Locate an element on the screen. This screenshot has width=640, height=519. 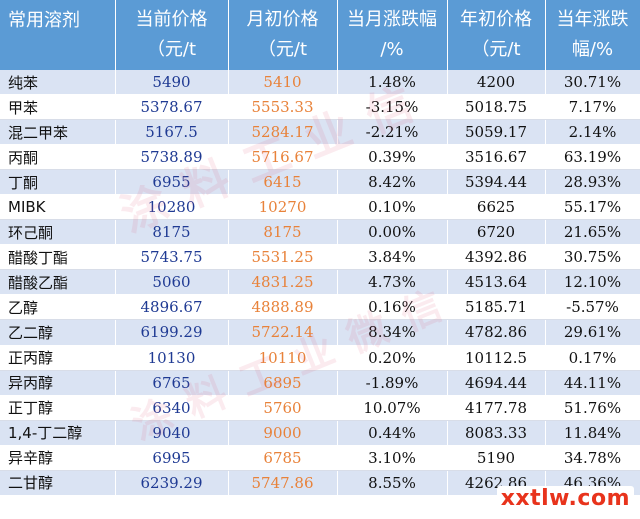
cell-year-start-price: 5185.71 is located at coordinates (496, 307).